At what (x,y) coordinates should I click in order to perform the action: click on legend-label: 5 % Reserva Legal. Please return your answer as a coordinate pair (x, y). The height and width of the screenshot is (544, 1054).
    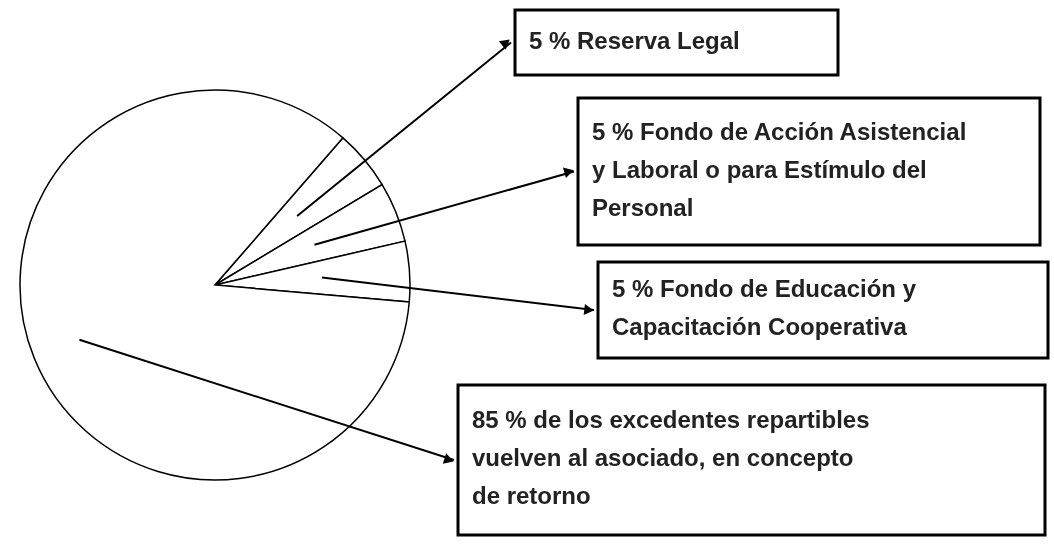
    Looking at the image, I should click on (634, 40).